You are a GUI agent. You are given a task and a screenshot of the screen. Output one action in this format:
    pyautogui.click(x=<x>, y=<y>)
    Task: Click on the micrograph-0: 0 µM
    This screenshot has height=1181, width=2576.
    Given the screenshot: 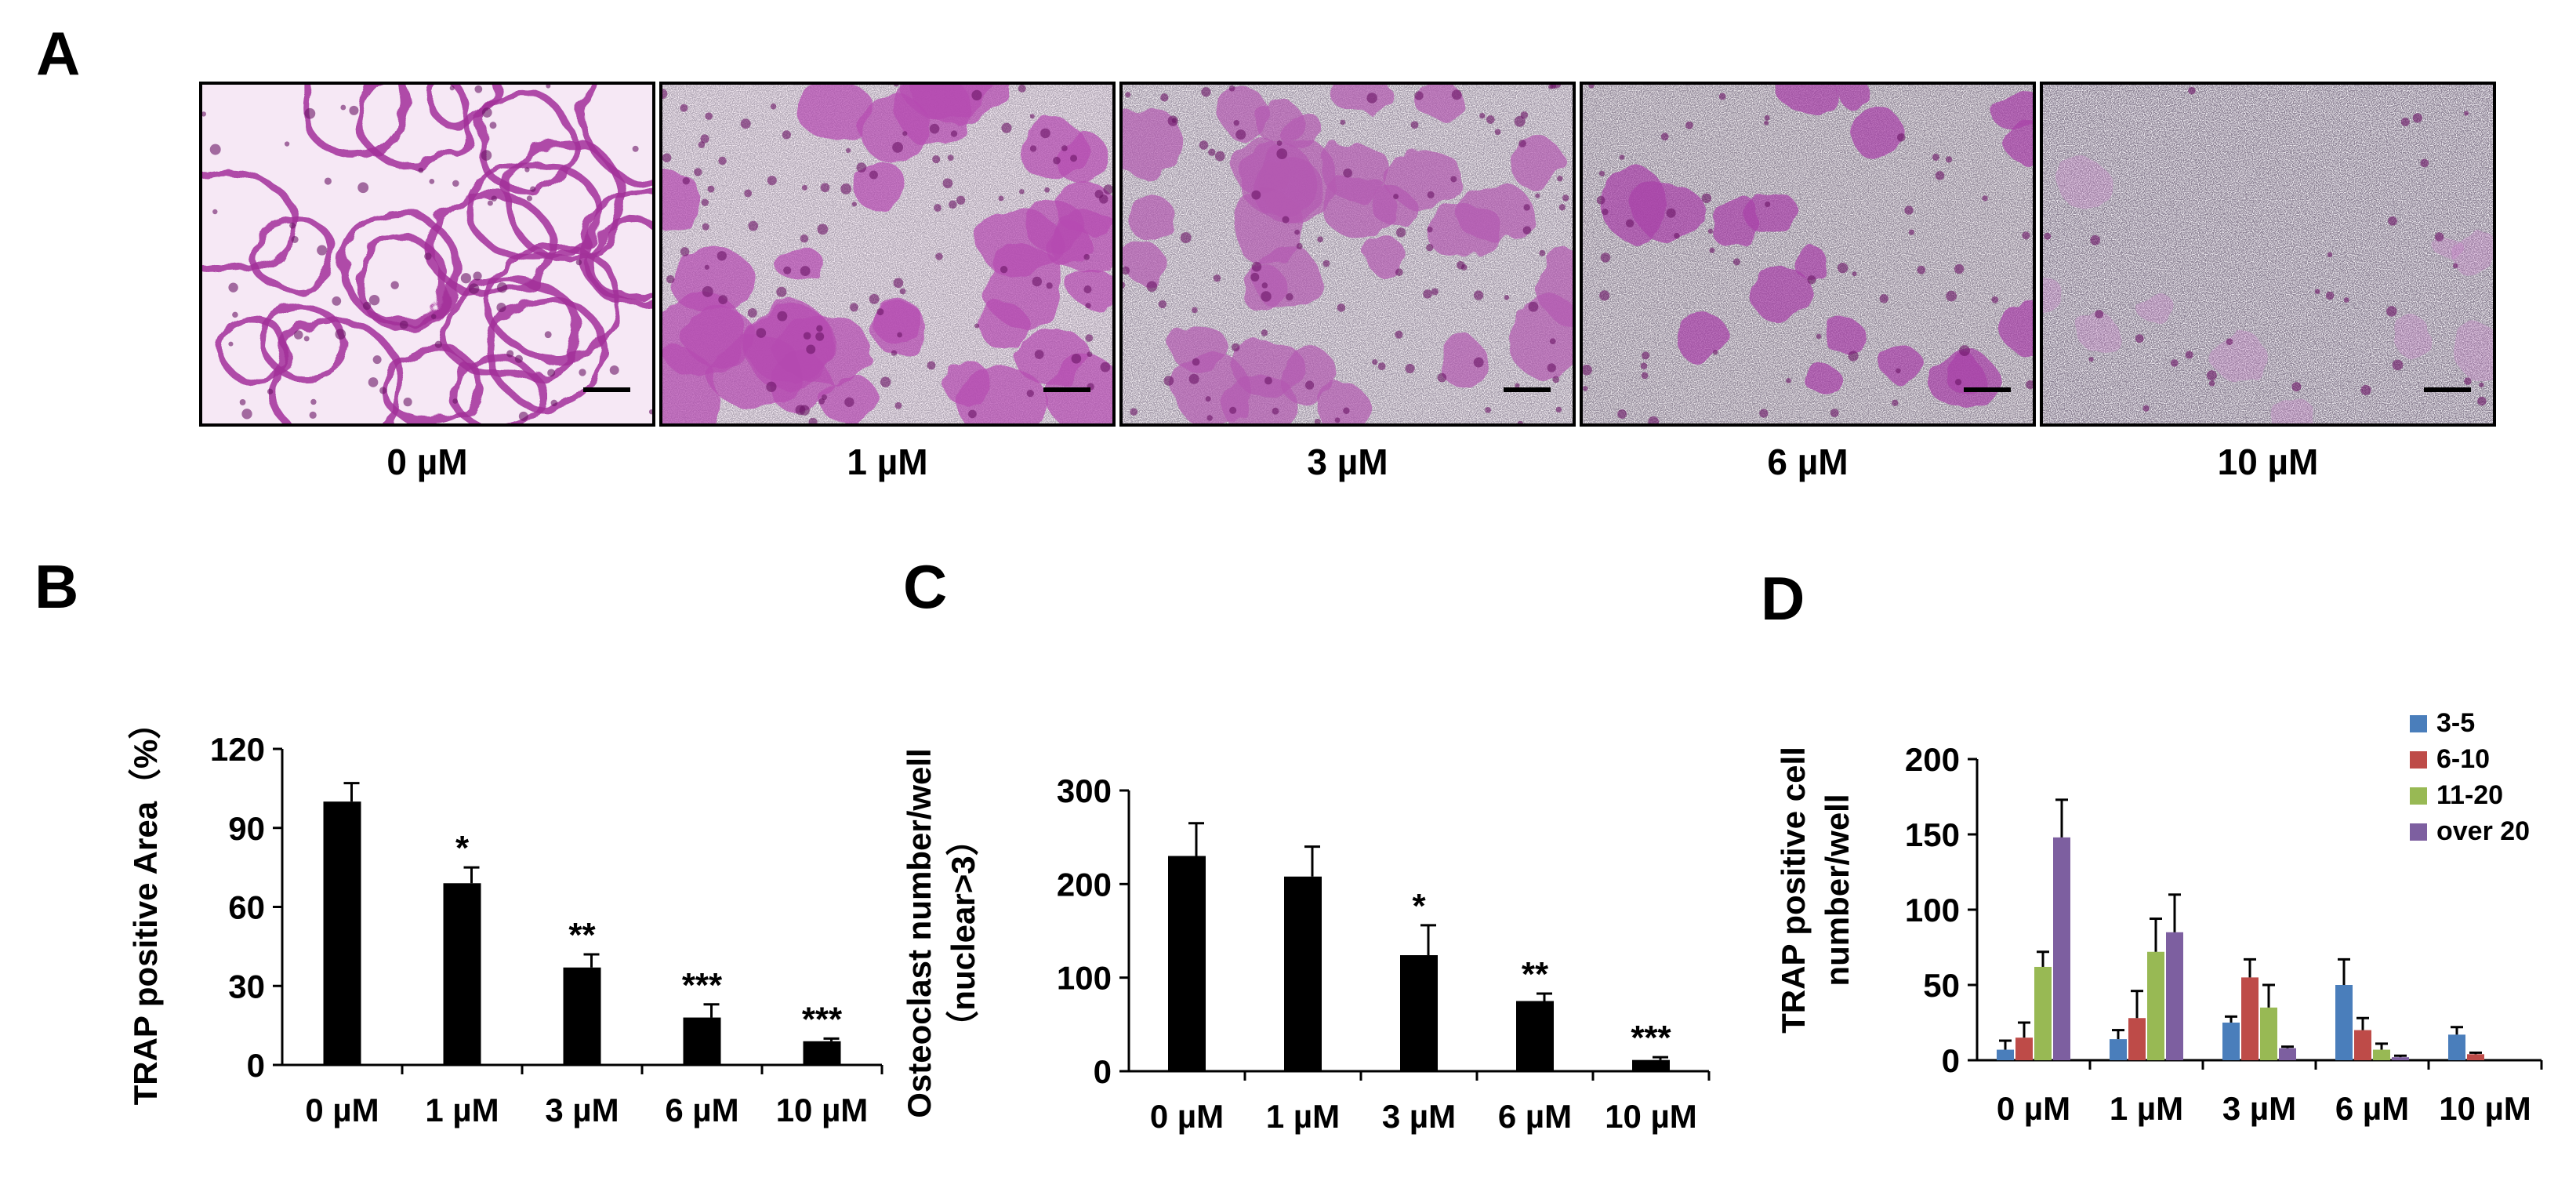 What is the action you would take?
    pyautogui.click(x=427, y=282)
    